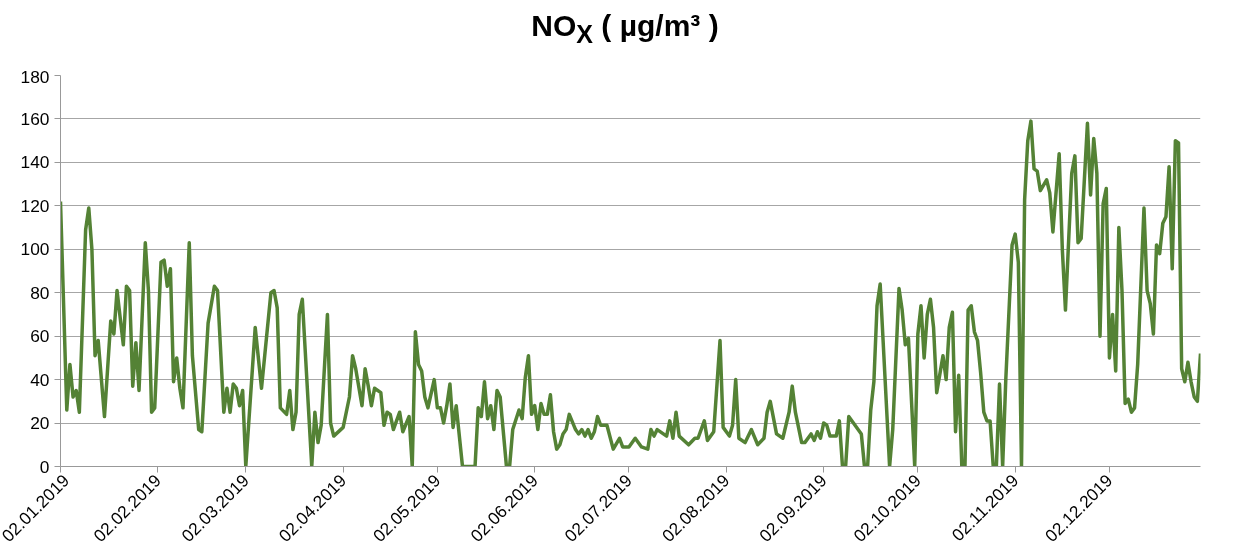 Image resolution: width=1259 pixels, height=559 pixels. Describe the element at coordinates (35, 118) in the screenshot. I see `y-tick-label: 160` at that location.